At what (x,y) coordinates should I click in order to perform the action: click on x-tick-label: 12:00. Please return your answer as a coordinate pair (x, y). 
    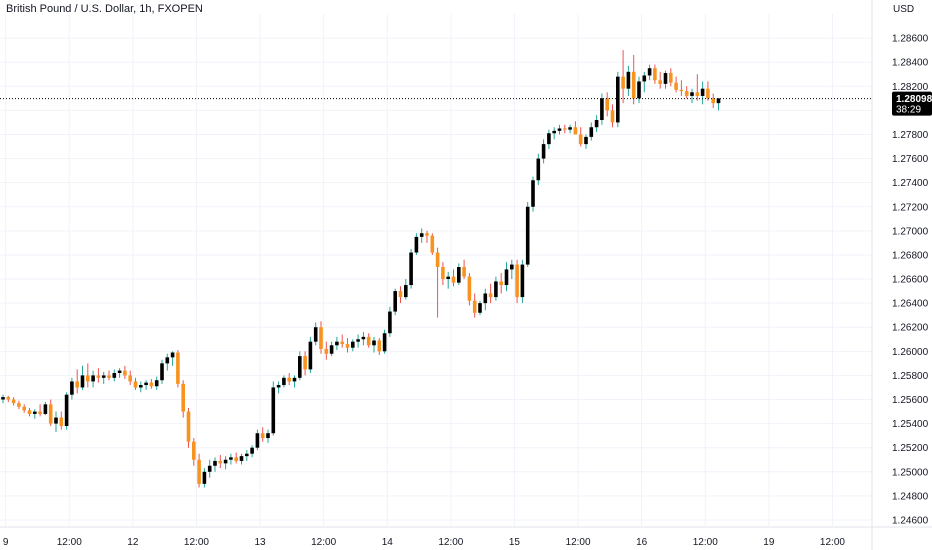
    Looking at the image, I should click on (450, 542).